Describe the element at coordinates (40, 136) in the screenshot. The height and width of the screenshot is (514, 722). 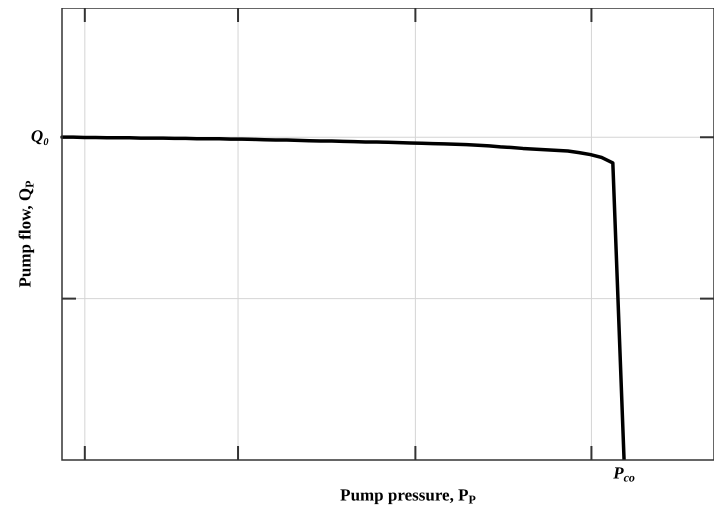
I see `text: Q₀` at that location.